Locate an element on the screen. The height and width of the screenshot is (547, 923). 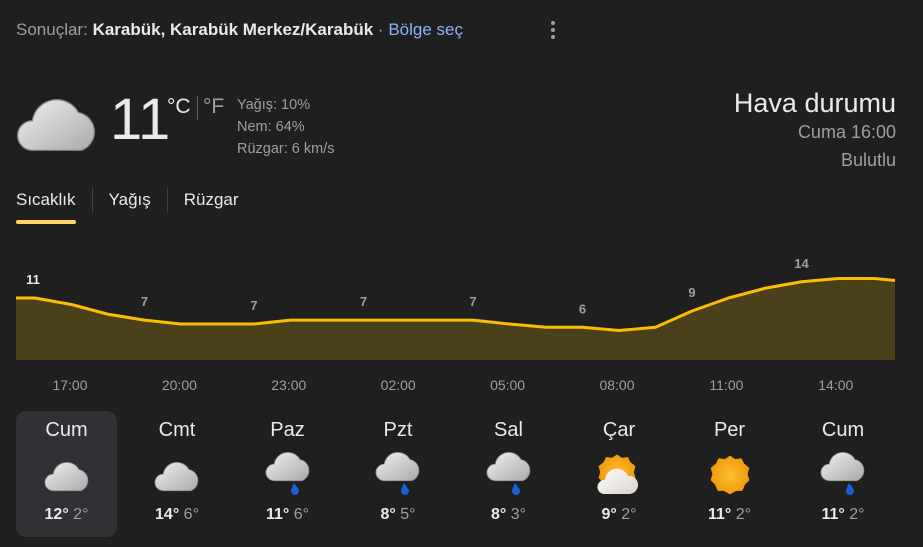
tab-wind: Rüzgar is located at coordinates (211, 199).